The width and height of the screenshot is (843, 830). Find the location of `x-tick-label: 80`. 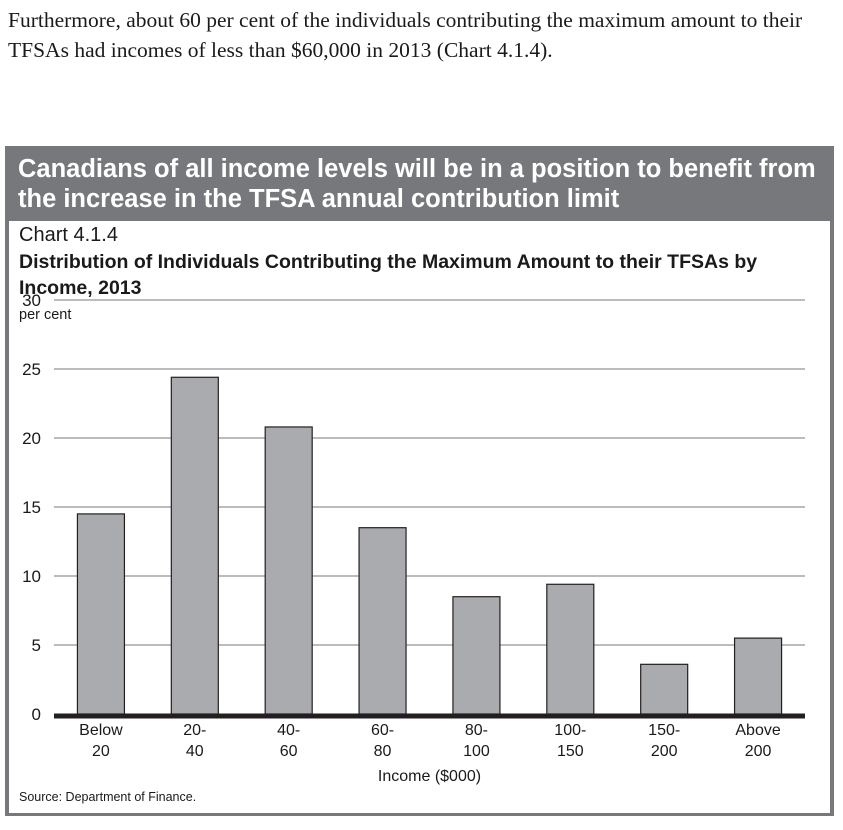

x-tick-label: 80 is located at coordinates (383, 751).